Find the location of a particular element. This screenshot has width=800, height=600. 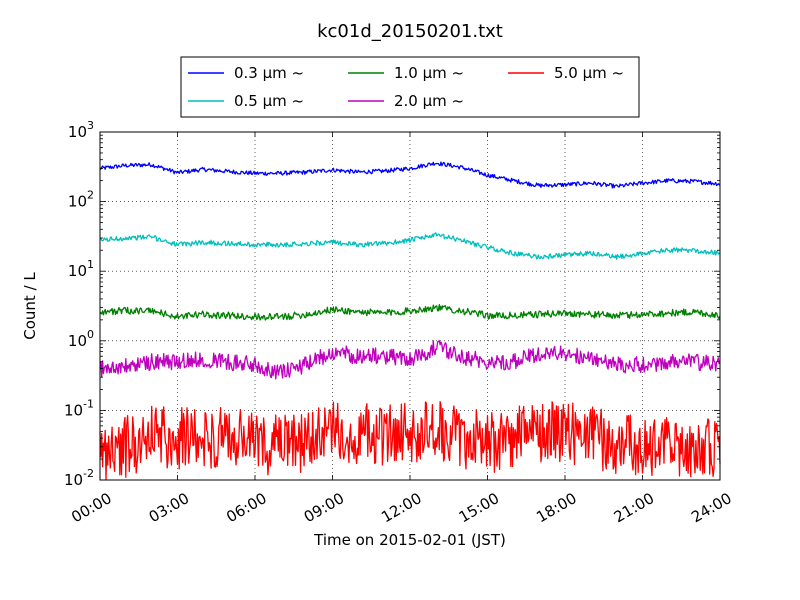

legend-label: 0.5 μm ~ is located at coordinates (269, 101).